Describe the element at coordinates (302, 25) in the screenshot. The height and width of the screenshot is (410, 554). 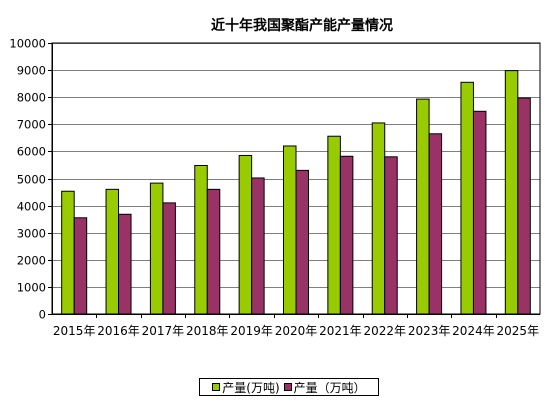
I see `chart-title: 近十年我国聚酯产能产量情况` at that location.